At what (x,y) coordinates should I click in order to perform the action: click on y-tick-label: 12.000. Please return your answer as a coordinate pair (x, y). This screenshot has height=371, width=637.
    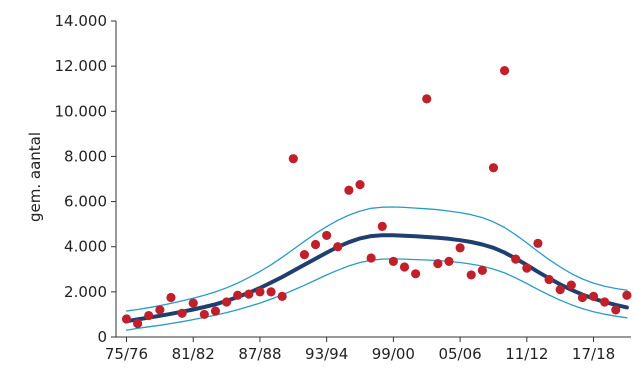
    Looking at the image, I should click on (81, 66).